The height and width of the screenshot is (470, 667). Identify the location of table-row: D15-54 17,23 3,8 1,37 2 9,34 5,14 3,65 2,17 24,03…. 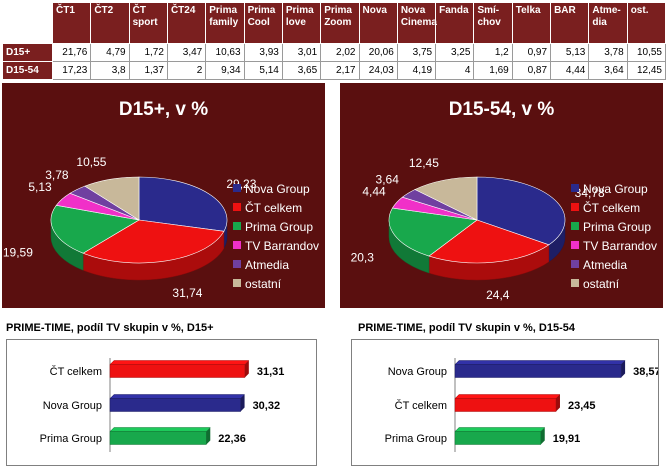
(334, 70).